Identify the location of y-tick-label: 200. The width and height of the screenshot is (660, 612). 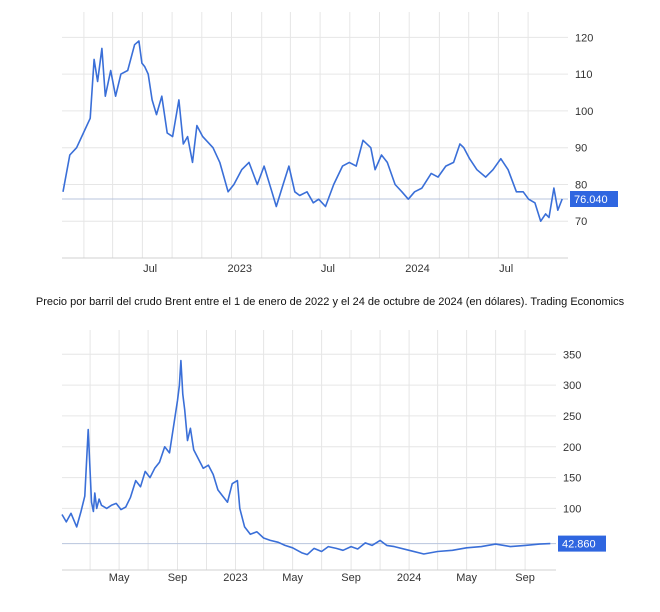
(572, 448).